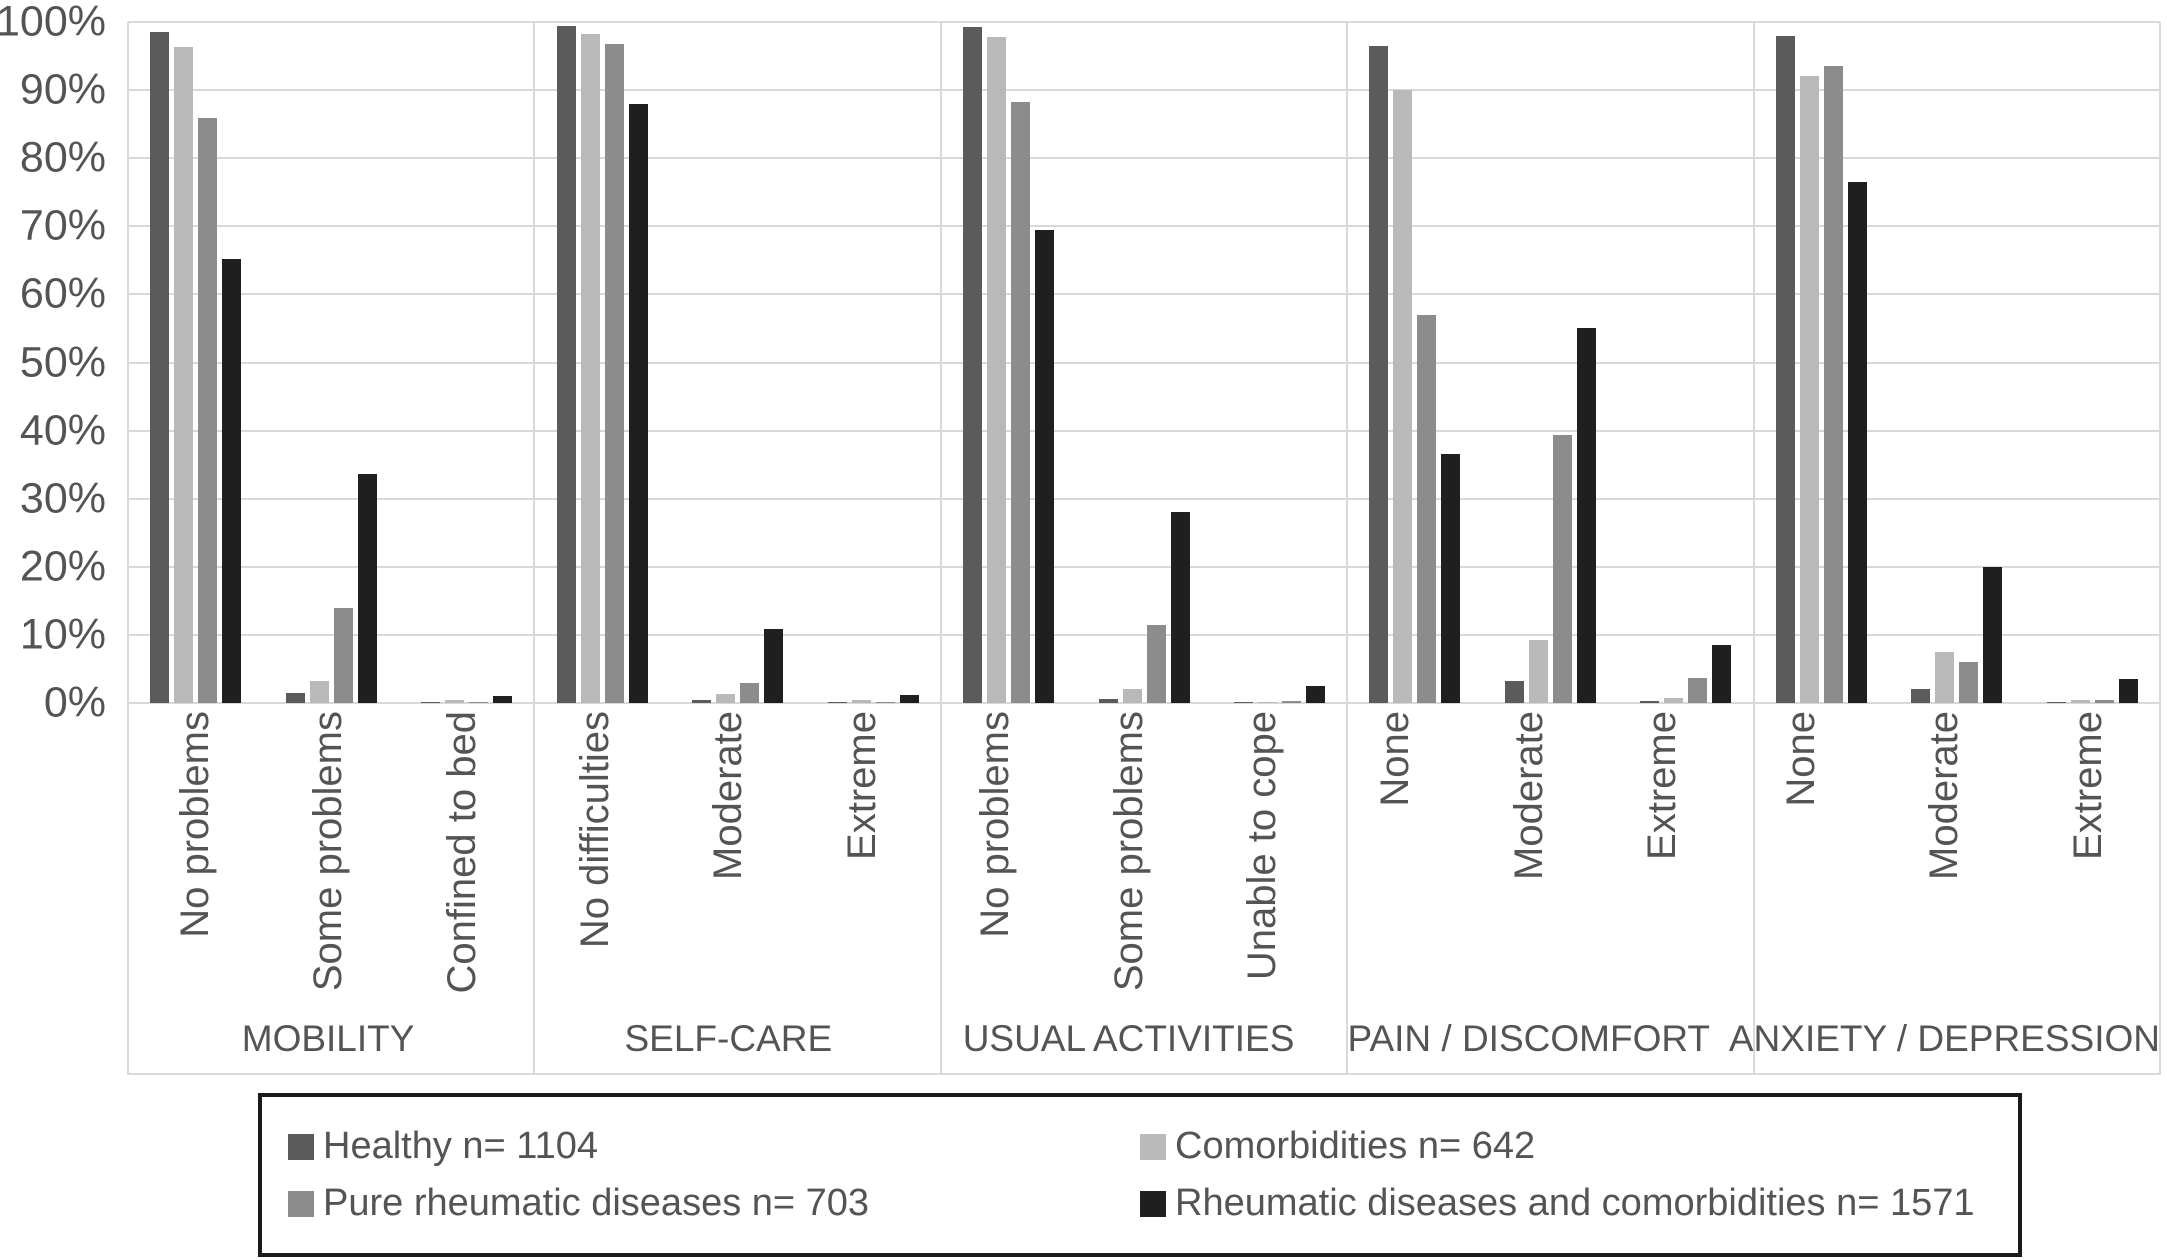 The image size is (2167, 1260). What do you see at coordinates (1944, 1038) in the screenshot?
I see `dimension-label: ANXIETY / DEPRESSION` at bounding box center [1944, 1038].